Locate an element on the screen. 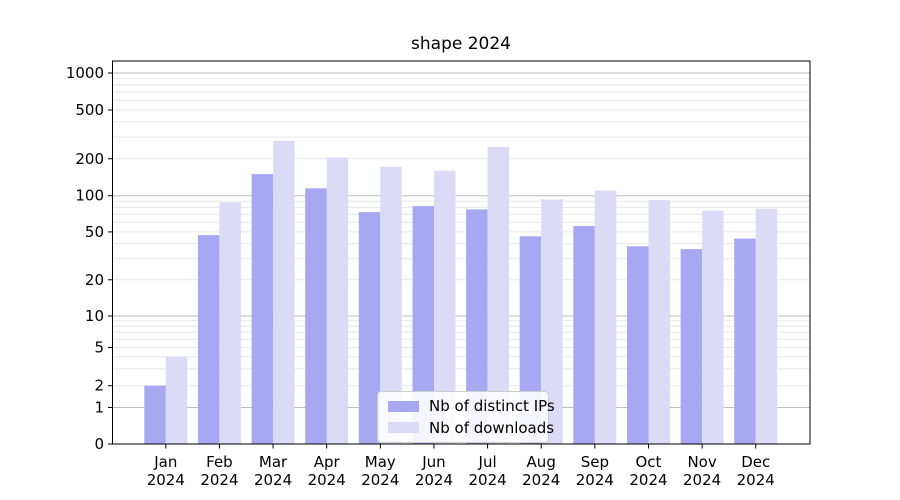  legend: Nb of distinct IPs Nb of downloads is located at coordinates (466, 417).